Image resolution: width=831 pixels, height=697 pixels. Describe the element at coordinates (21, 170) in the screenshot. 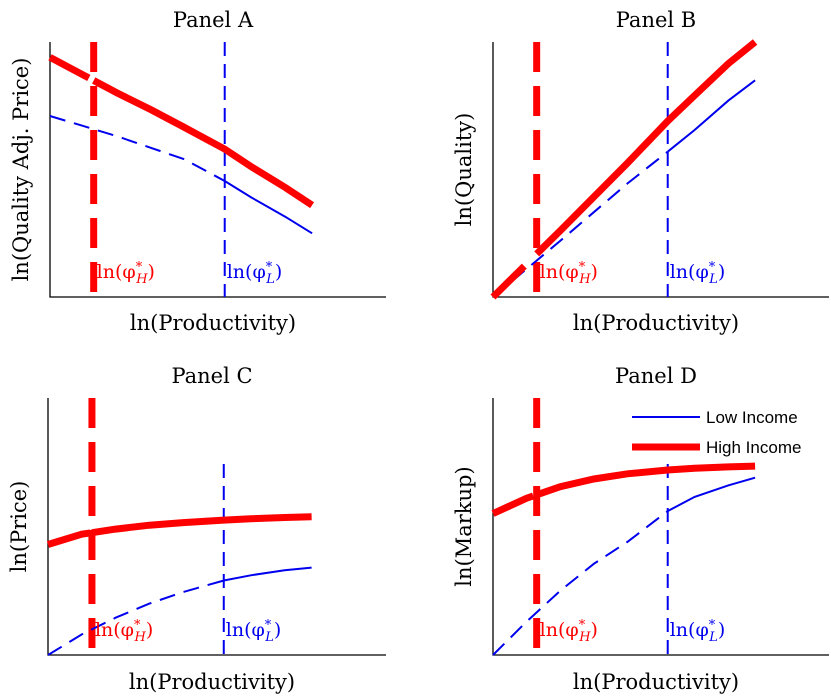

I see `y-axis-label: ln(Quality Adj. Price)` at that location.